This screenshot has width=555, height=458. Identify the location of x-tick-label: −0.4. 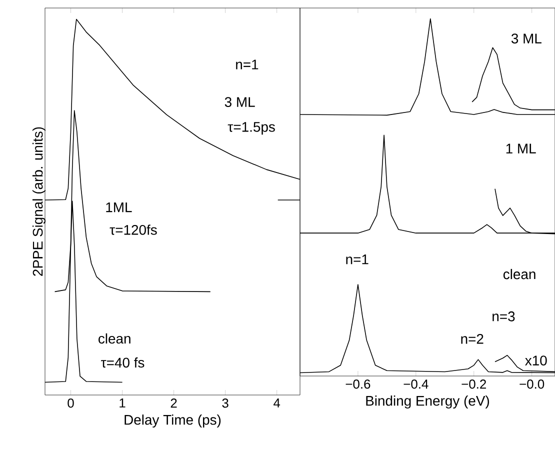
(416, 384).